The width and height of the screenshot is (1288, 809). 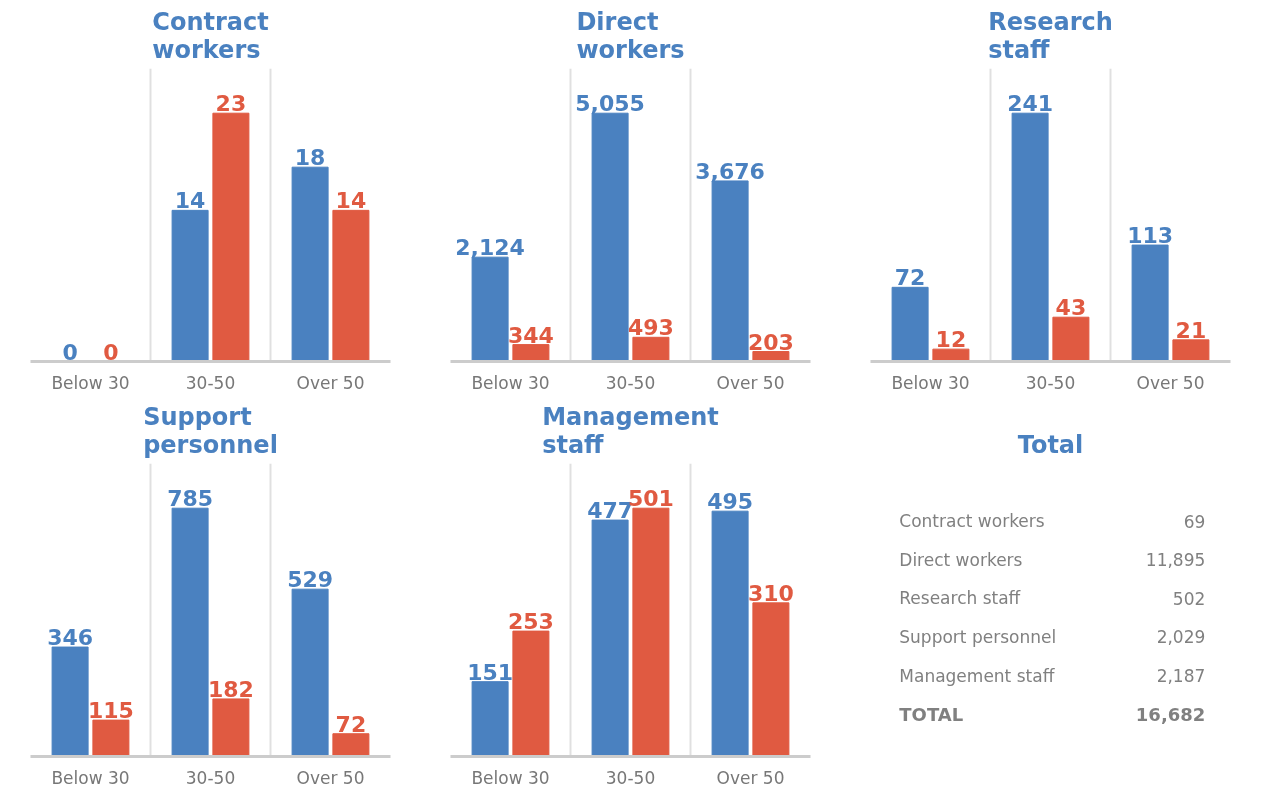 I want to click on text: 502, so click(x=1189, y=598).